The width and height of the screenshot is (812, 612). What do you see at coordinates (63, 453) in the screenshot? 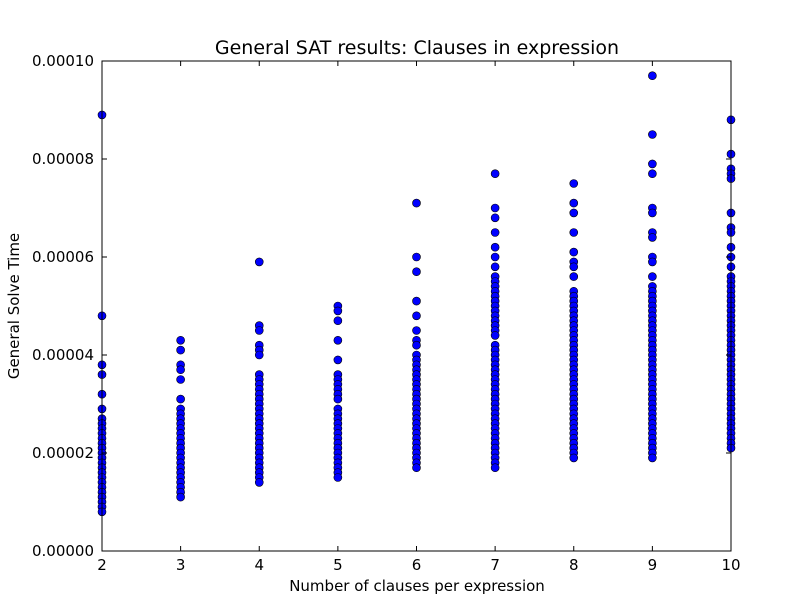
I see `y-tick-label: 0.00002` at bounding box center [63, 453].